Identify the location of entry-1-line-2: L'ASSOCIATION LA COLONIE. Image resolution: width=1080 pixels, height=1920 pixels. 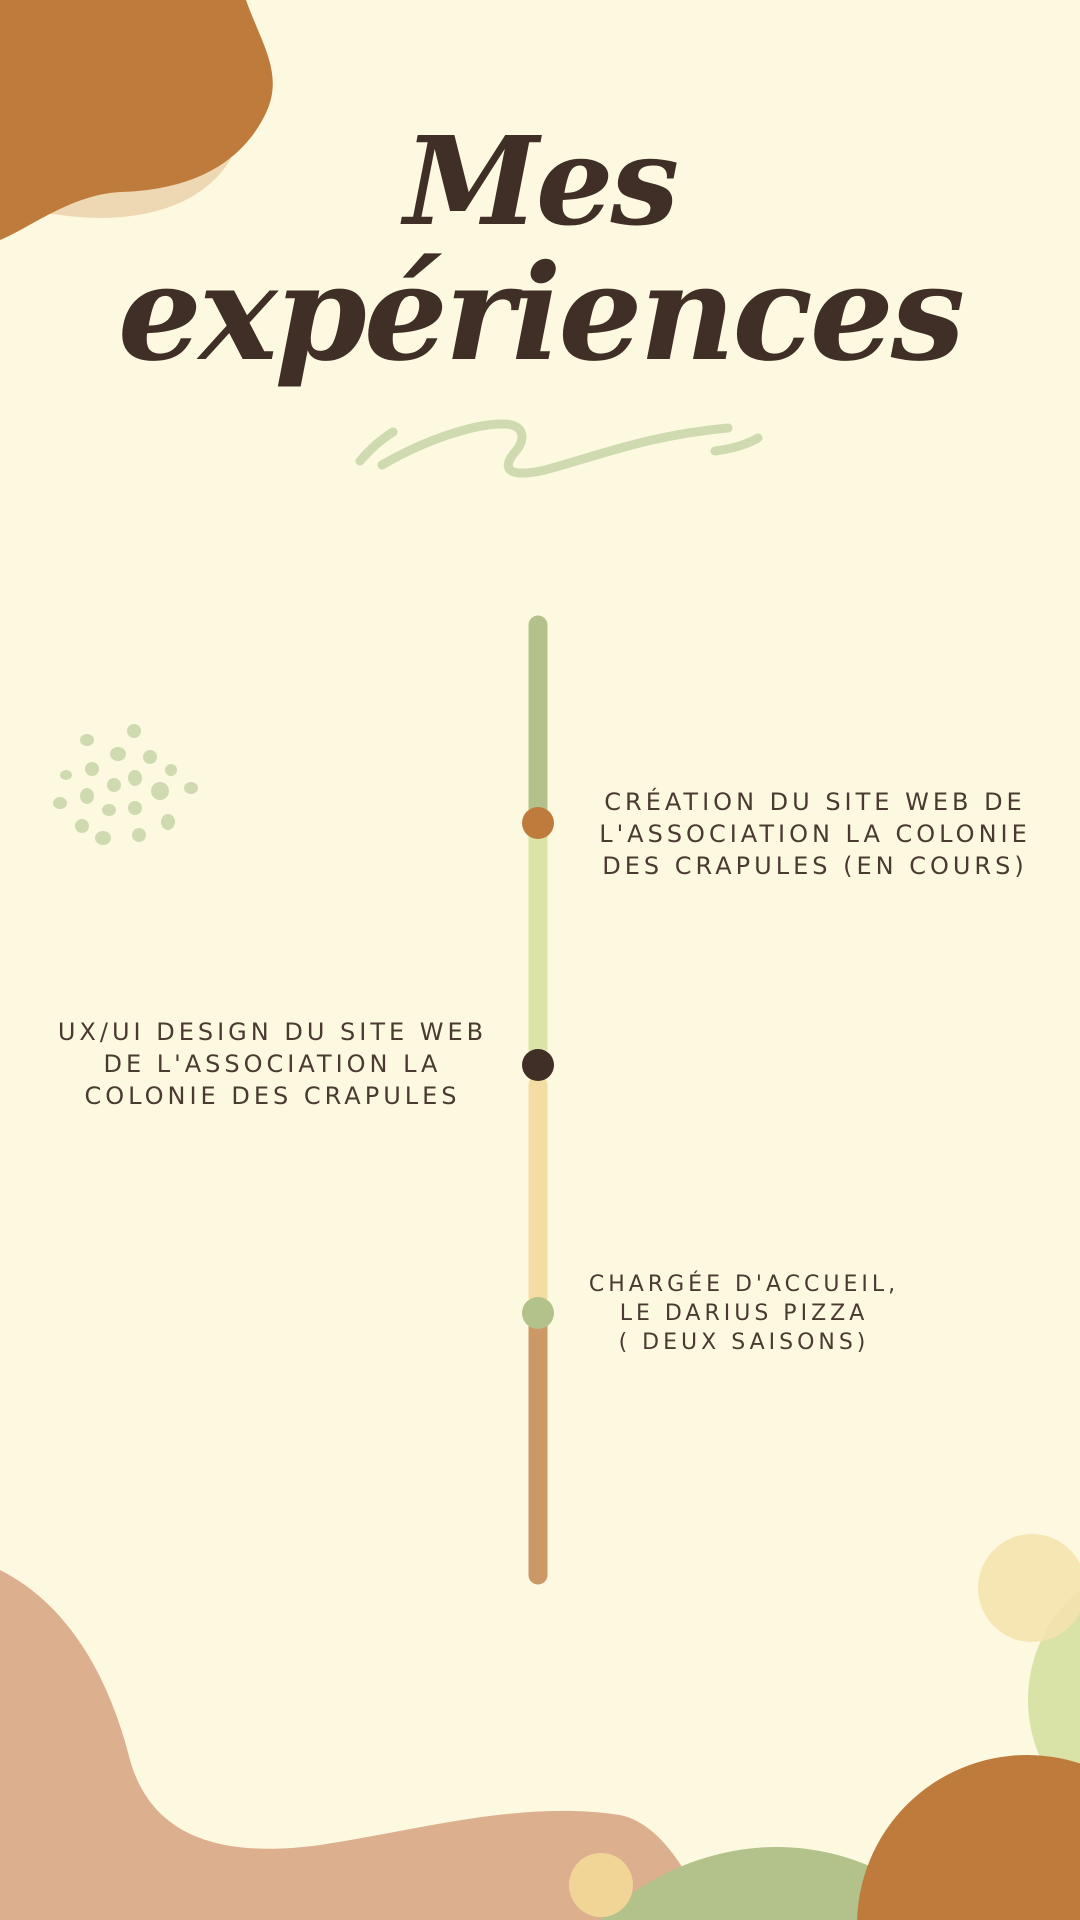
(815, 834).